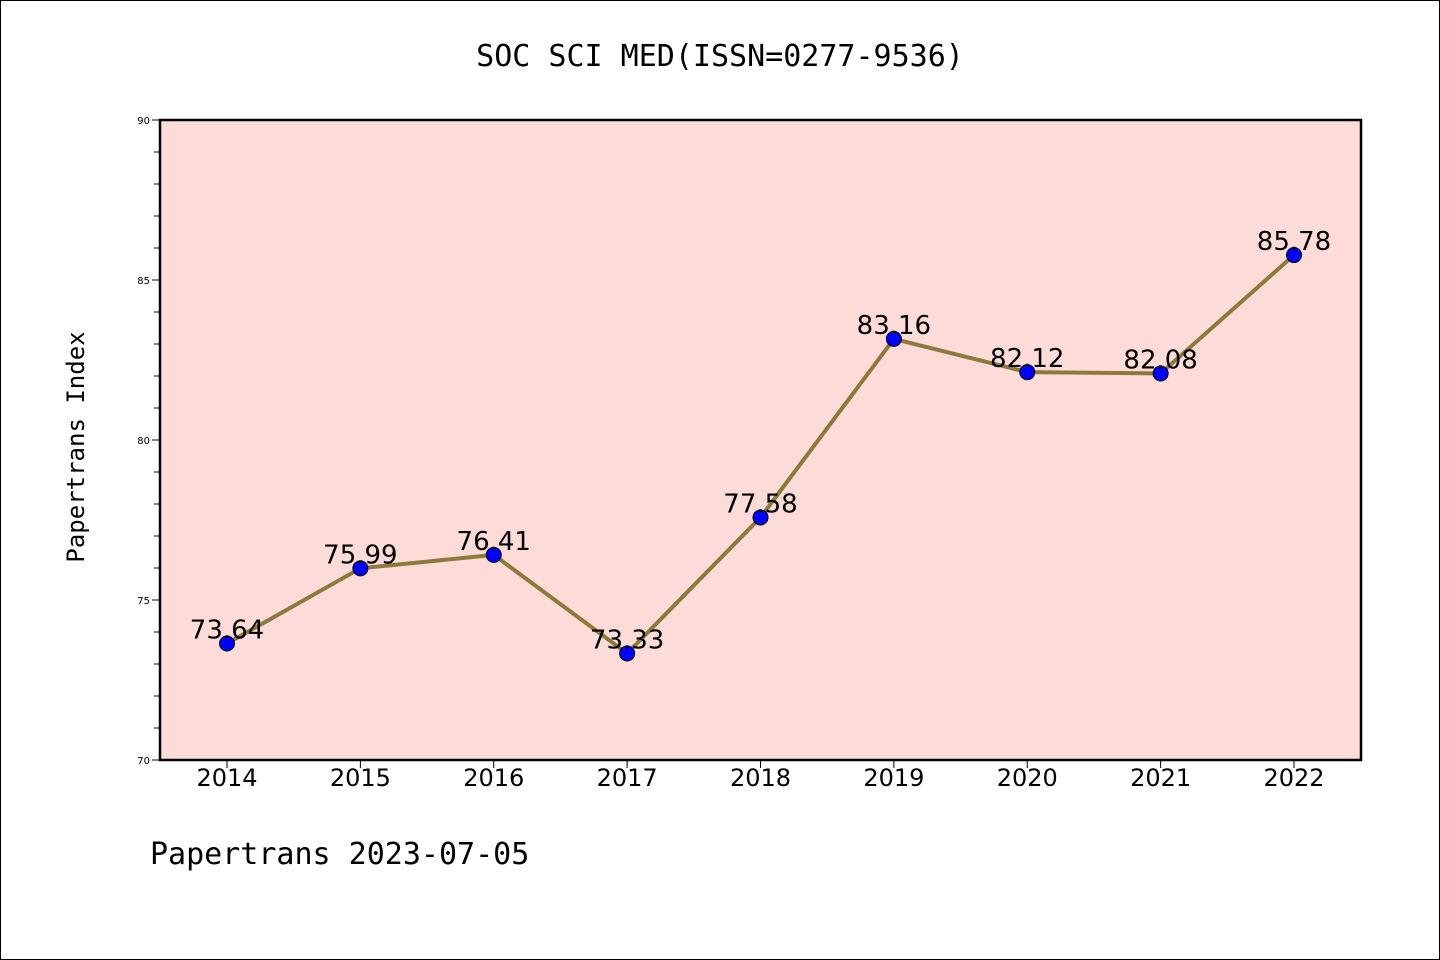 The width and height of the screenshot is (1440, 960). I want to click on y-axis: 70 75 80 85 90, so click(148, 441).